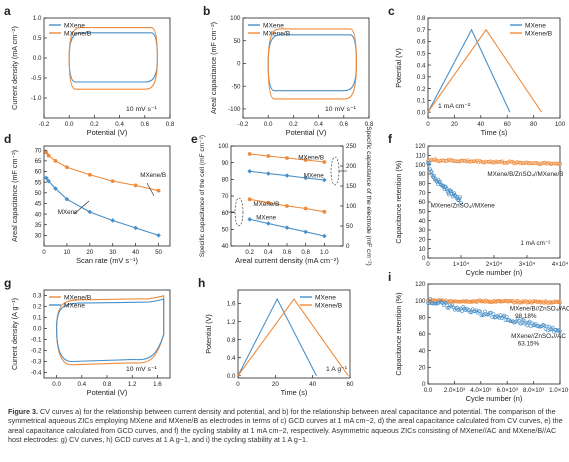  Describe the element at coordinates (231, 304) in the screenshot. I see `y-tick-label: 1.6` at that location.